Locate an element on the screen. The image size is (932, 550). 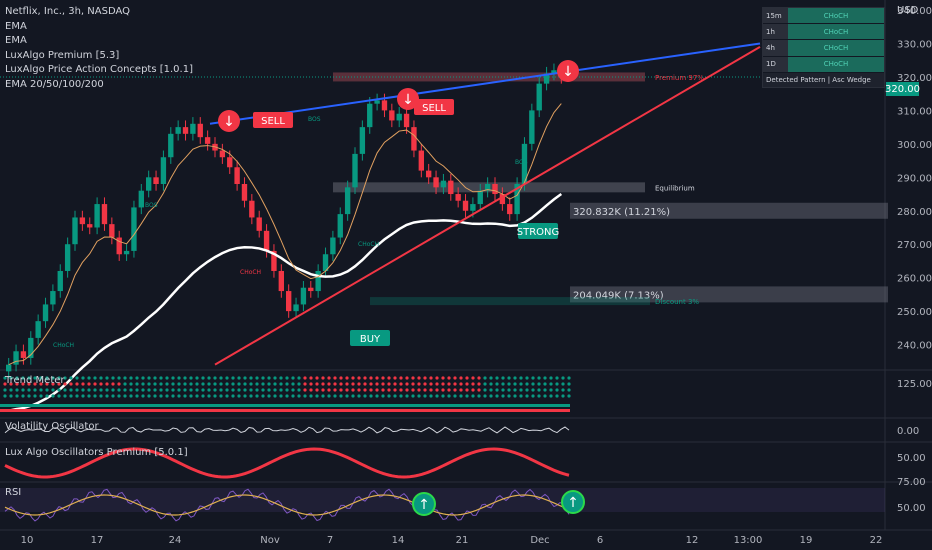
rsi-line is located at coordinates (287, 505).